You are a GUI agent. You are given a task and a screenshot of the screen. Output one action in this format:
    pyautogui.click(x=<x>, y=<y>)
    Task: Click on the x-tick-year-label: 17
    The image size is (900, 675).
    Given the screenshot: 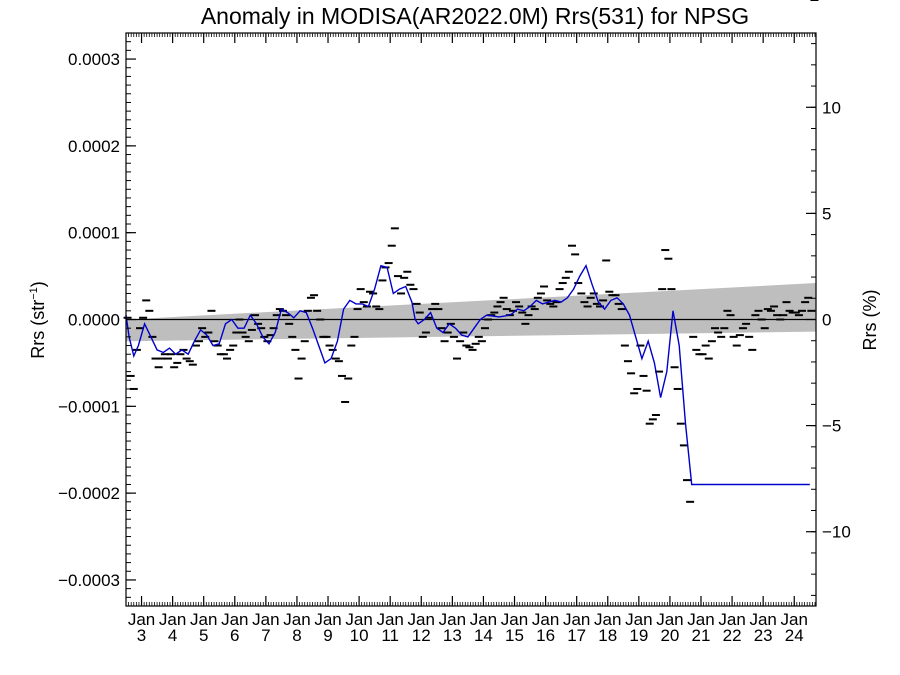 What is the action you would take?
    pyautogui.click(x=576, y=635)
    